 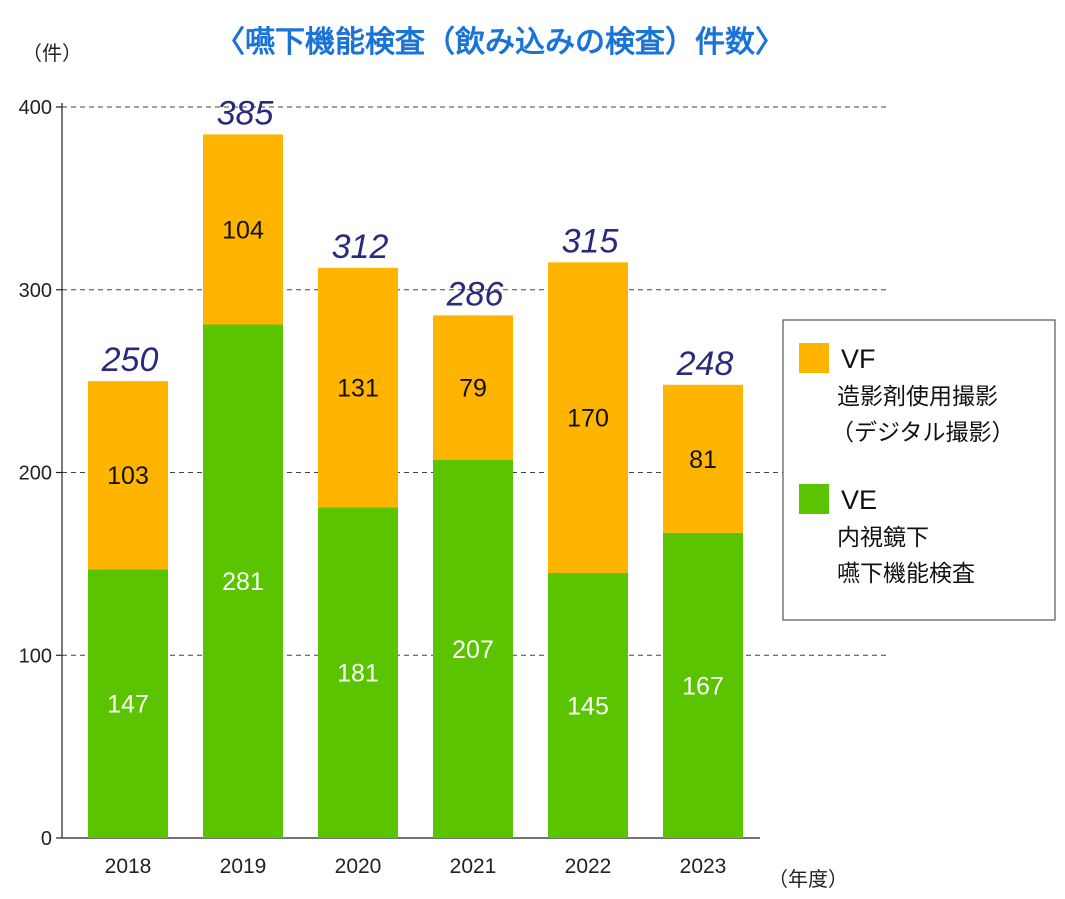 What do you see at coordinates (360, 247) in the screenshot?
I see `total-label-2020: 312` at bounding box center [360, 247].